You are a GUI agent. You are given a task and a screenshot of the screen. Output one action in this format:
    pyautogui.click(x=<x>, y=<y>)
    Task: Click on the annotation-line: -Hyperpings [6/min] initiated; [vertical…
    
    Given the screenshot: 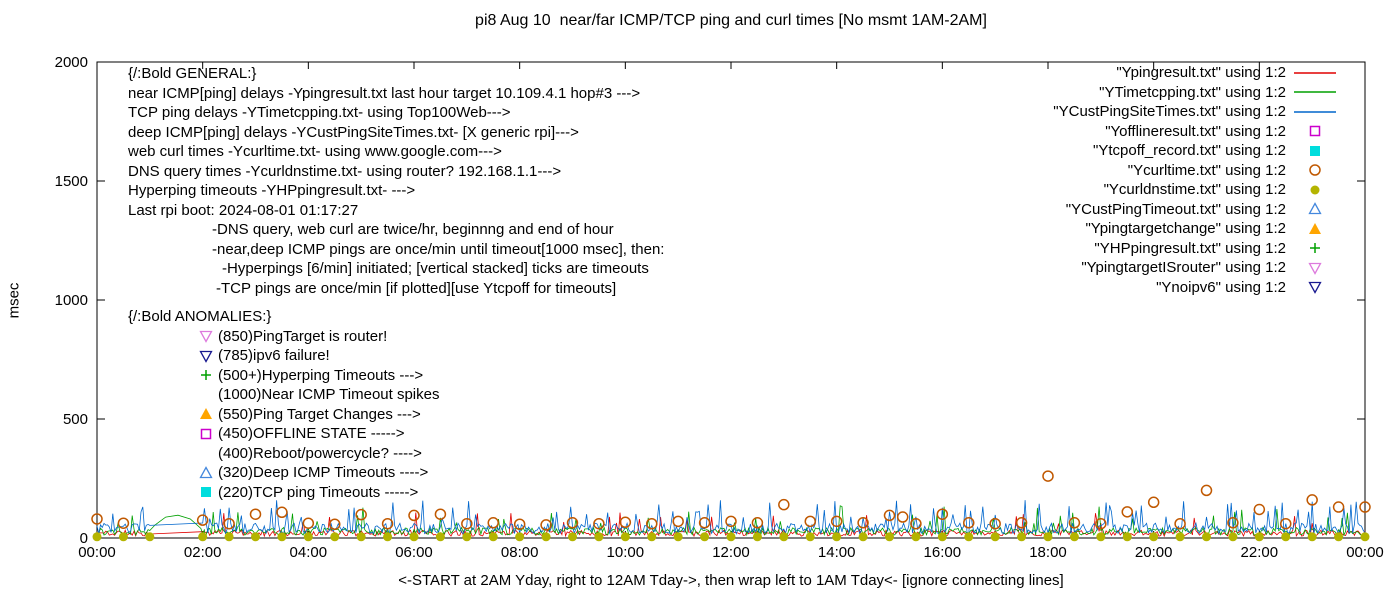 What is the action you would take?
    pyautogui.click(x=396, y=269)
    